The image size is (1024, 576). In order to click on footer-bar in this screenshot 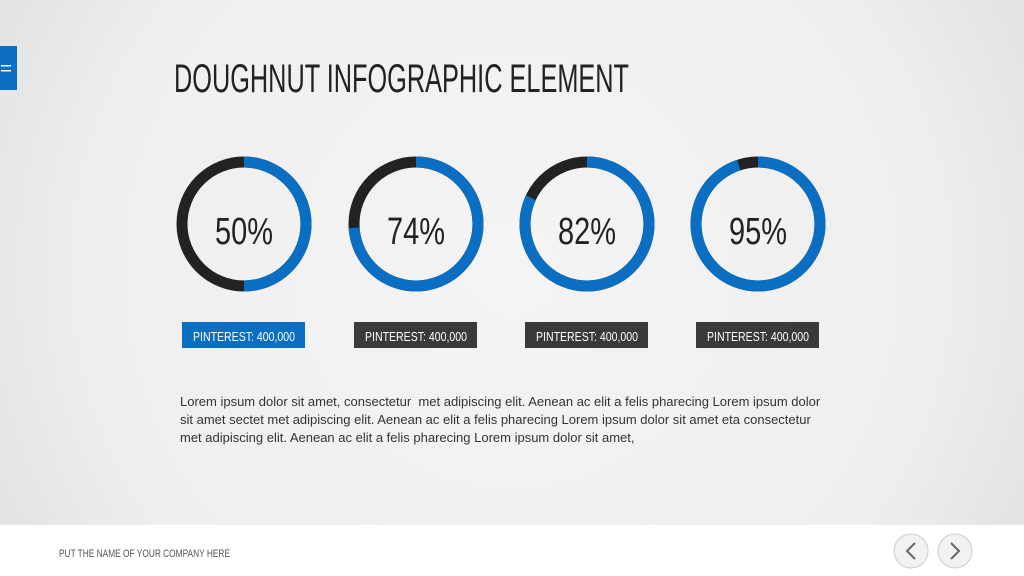, I will do `click(512, 550)`.